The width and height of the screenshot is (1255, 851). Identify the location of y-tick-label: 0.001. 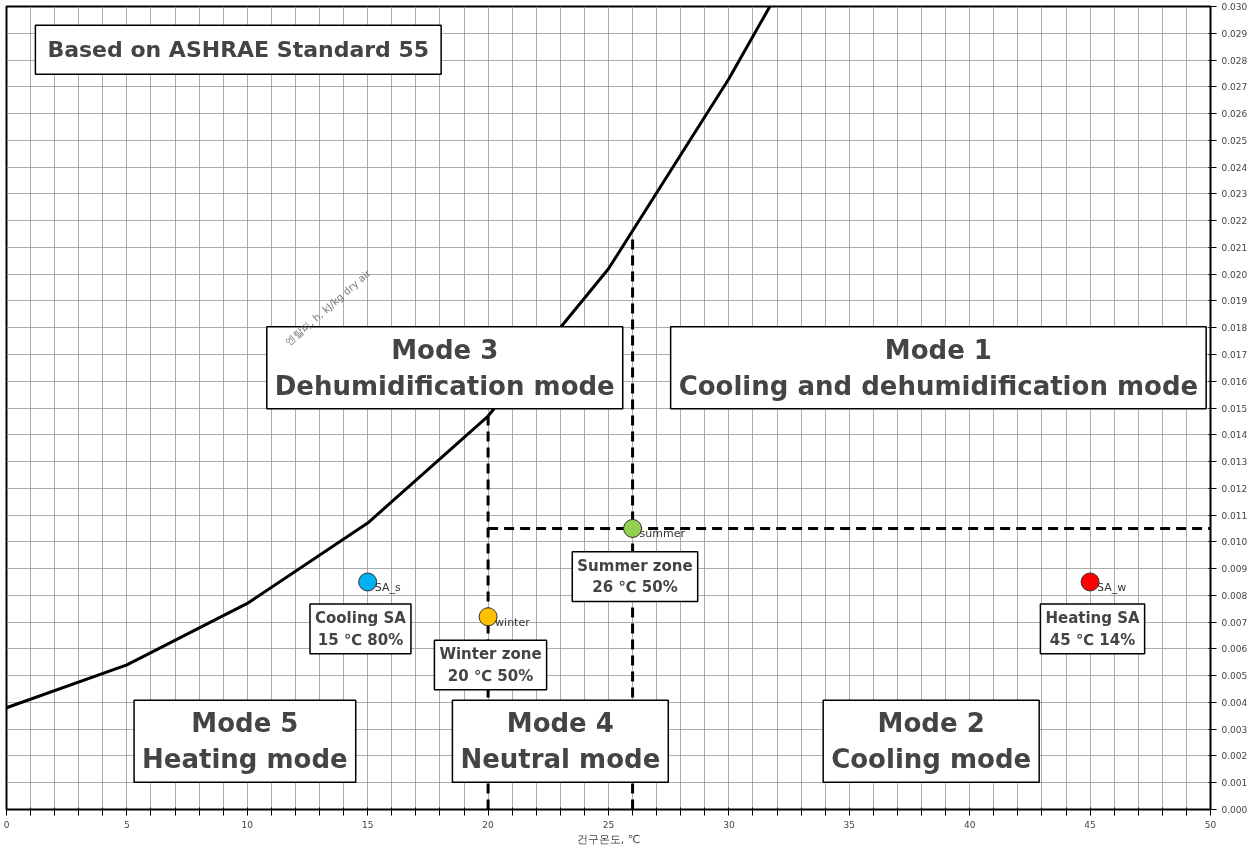
(1234, 783).